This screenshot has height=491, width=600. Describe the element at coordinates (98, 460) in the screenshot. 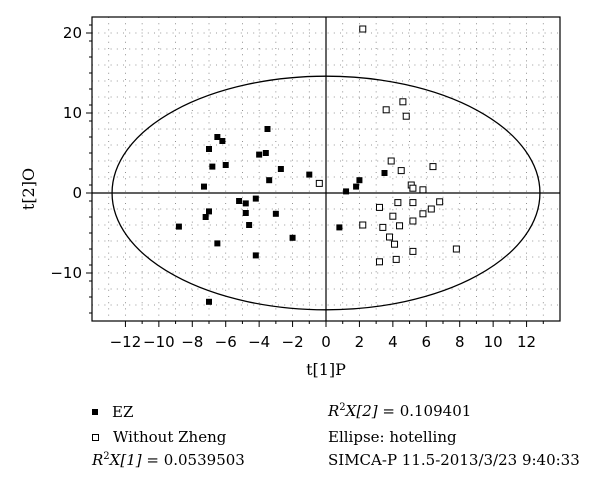

I see `r2x1-prefix: R` at that location.